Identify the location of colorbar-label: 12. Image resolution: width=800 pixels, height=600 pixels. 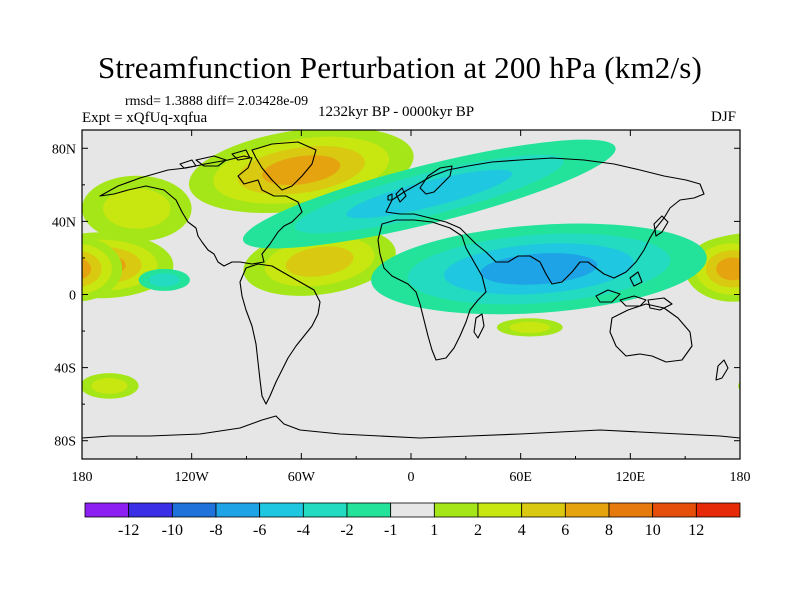
(696, 530).